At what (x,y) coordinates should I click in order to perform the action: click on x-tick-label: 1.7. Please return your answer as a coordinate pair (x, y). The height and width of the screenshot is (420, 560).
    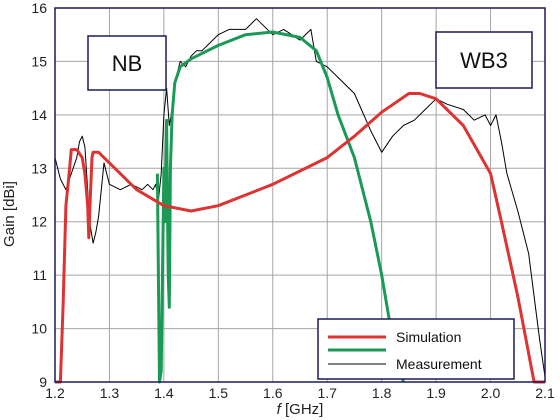
    Looking at the image, I should click on (327, 393).